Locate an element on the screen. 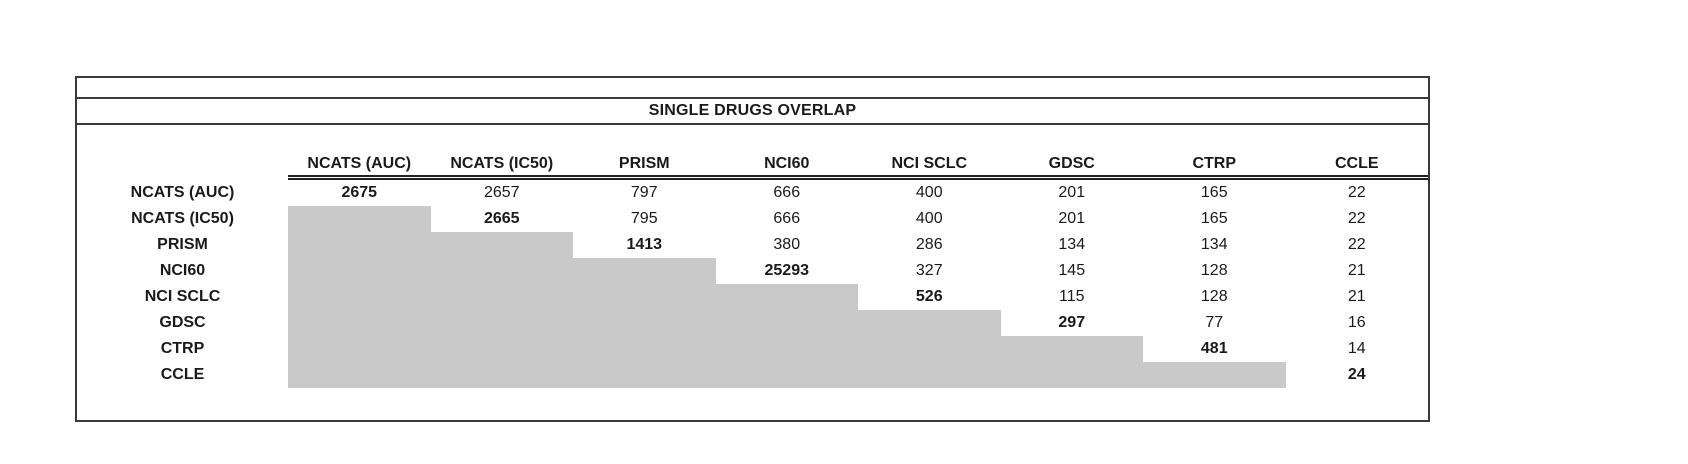  column-header: PRISM is located at coordinates (644, 152).